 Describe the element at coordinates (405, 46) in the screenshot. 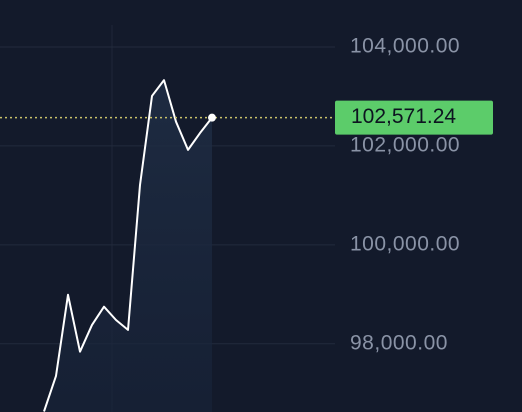

I see `y-tick-label: 104,000.00` at that location.